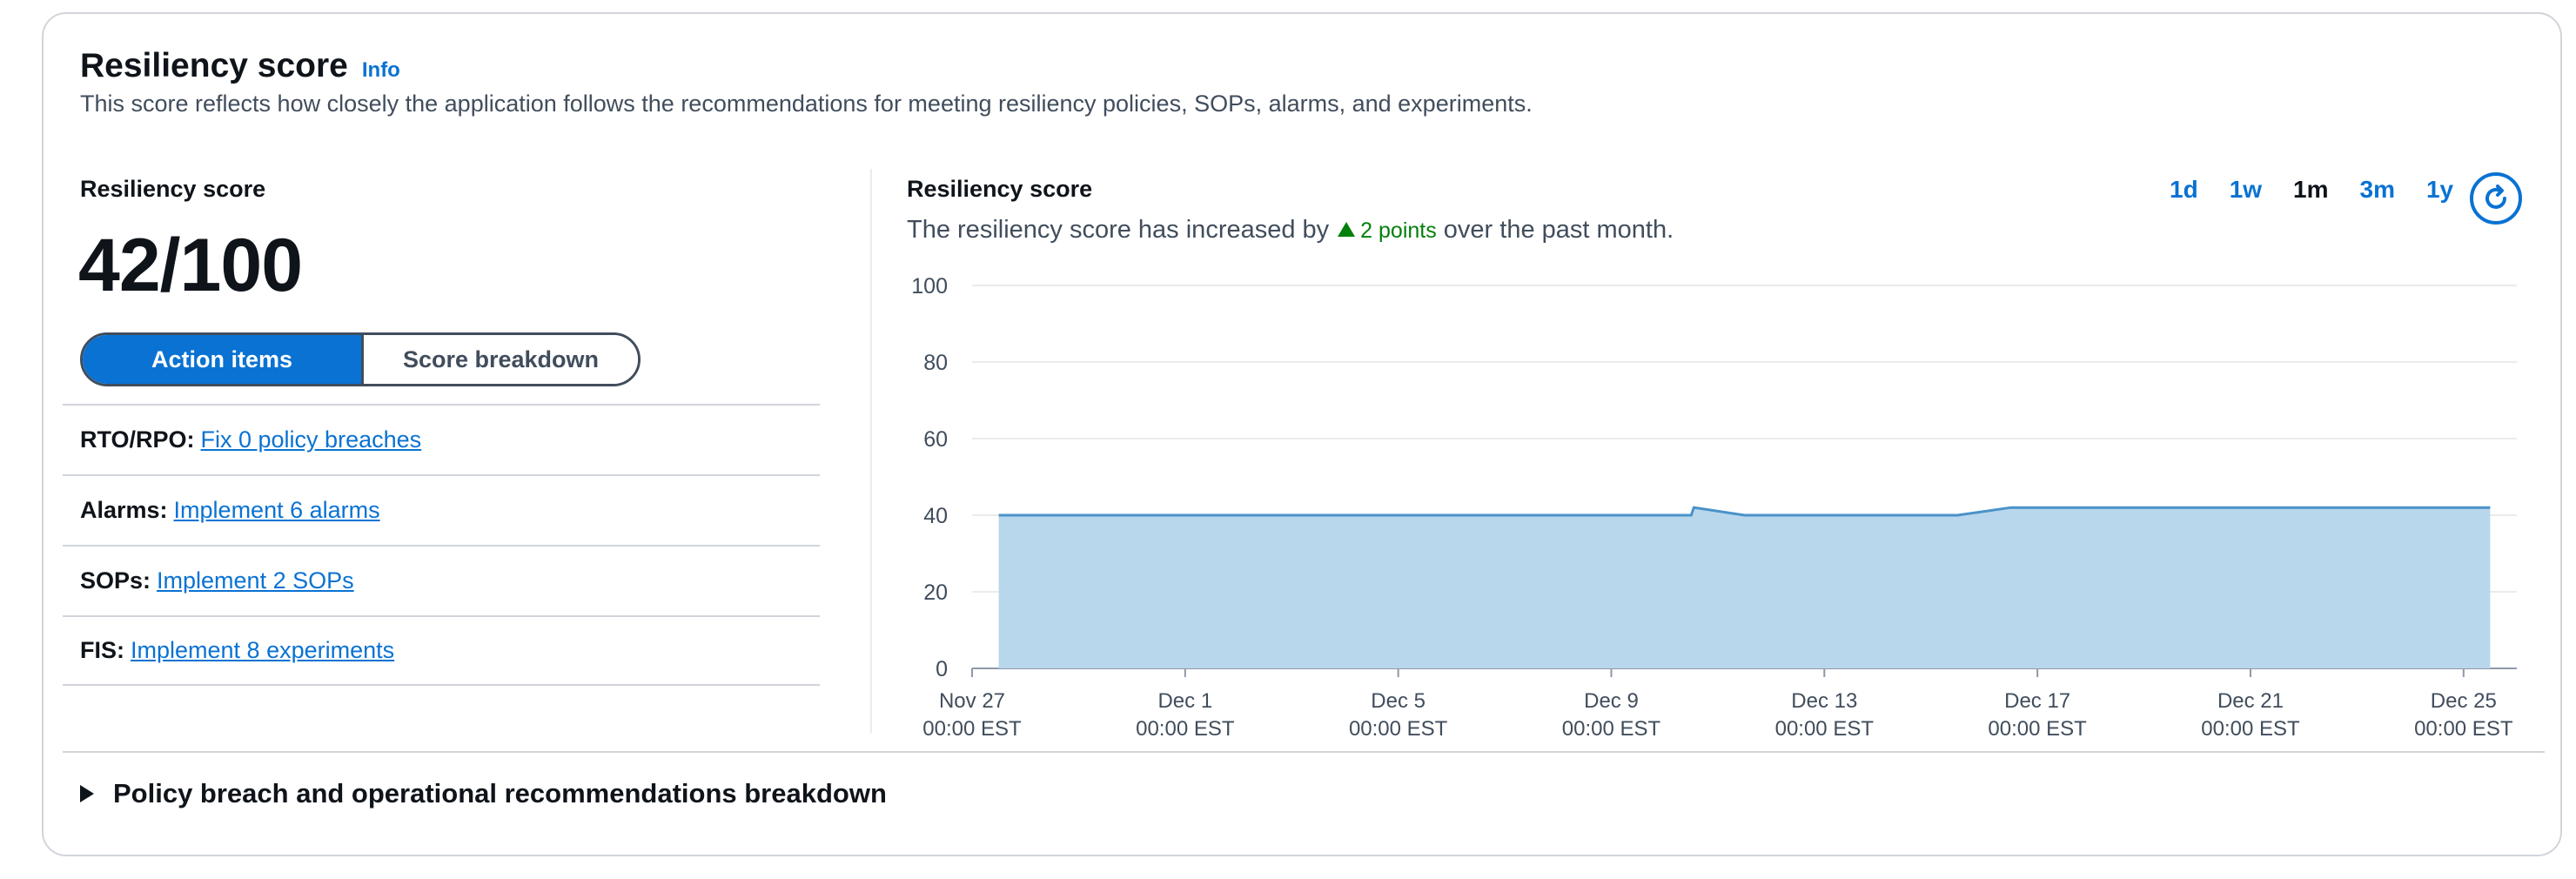 The height and width of the screenshot is (879, 2576). Describe the element at coordinates (277, 510) in the screenshot. I see `implement-alarms-link: Implement 6 alarms` at that location.